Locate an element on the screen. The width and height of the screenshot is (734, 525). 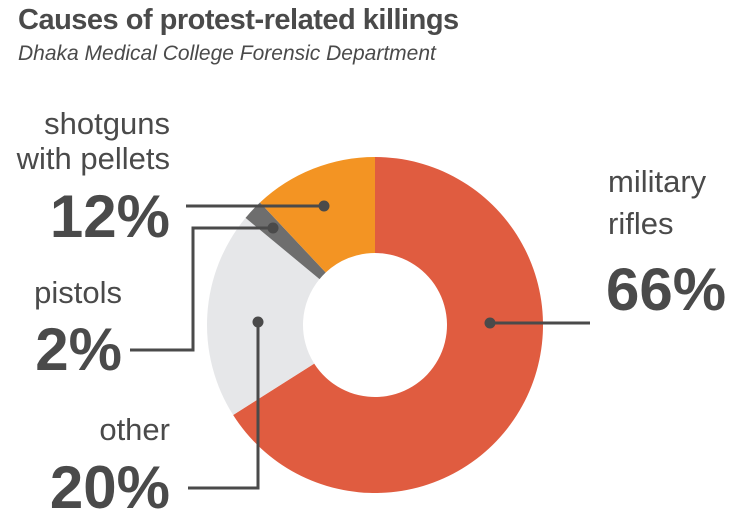
leader-line-other is located at coordinates (224, 406).